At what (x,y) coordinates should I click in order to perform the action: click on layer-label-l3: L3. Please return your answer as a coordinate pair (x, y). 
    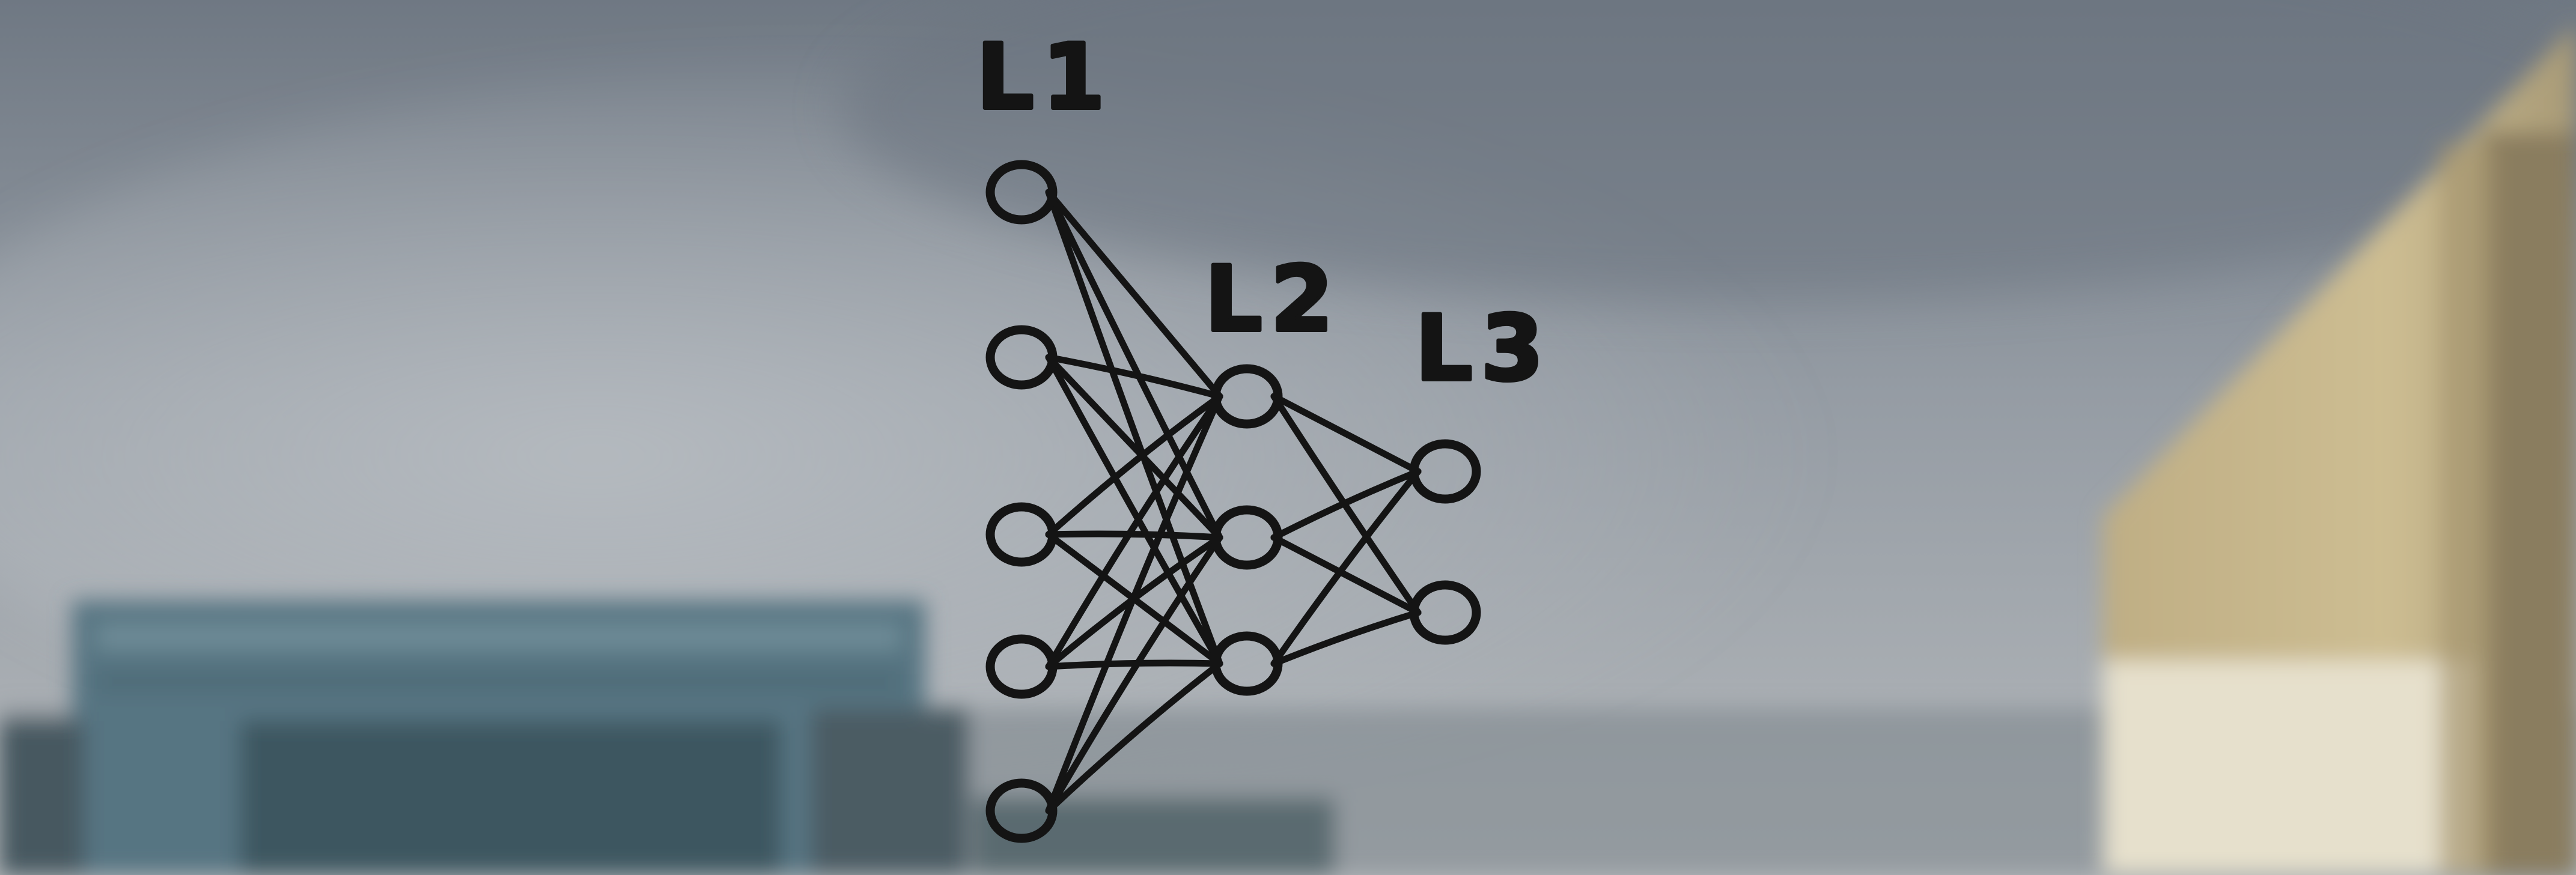
    Looking at the image, I should click on (1483, 349).